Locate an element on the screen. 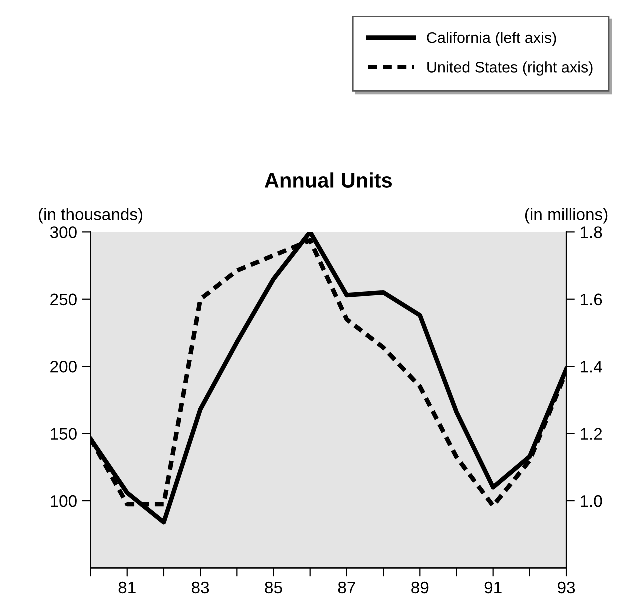 This screenshot has height=611, width=626. y2-tick-label: 1.2 is located at coordinates (591, 434).